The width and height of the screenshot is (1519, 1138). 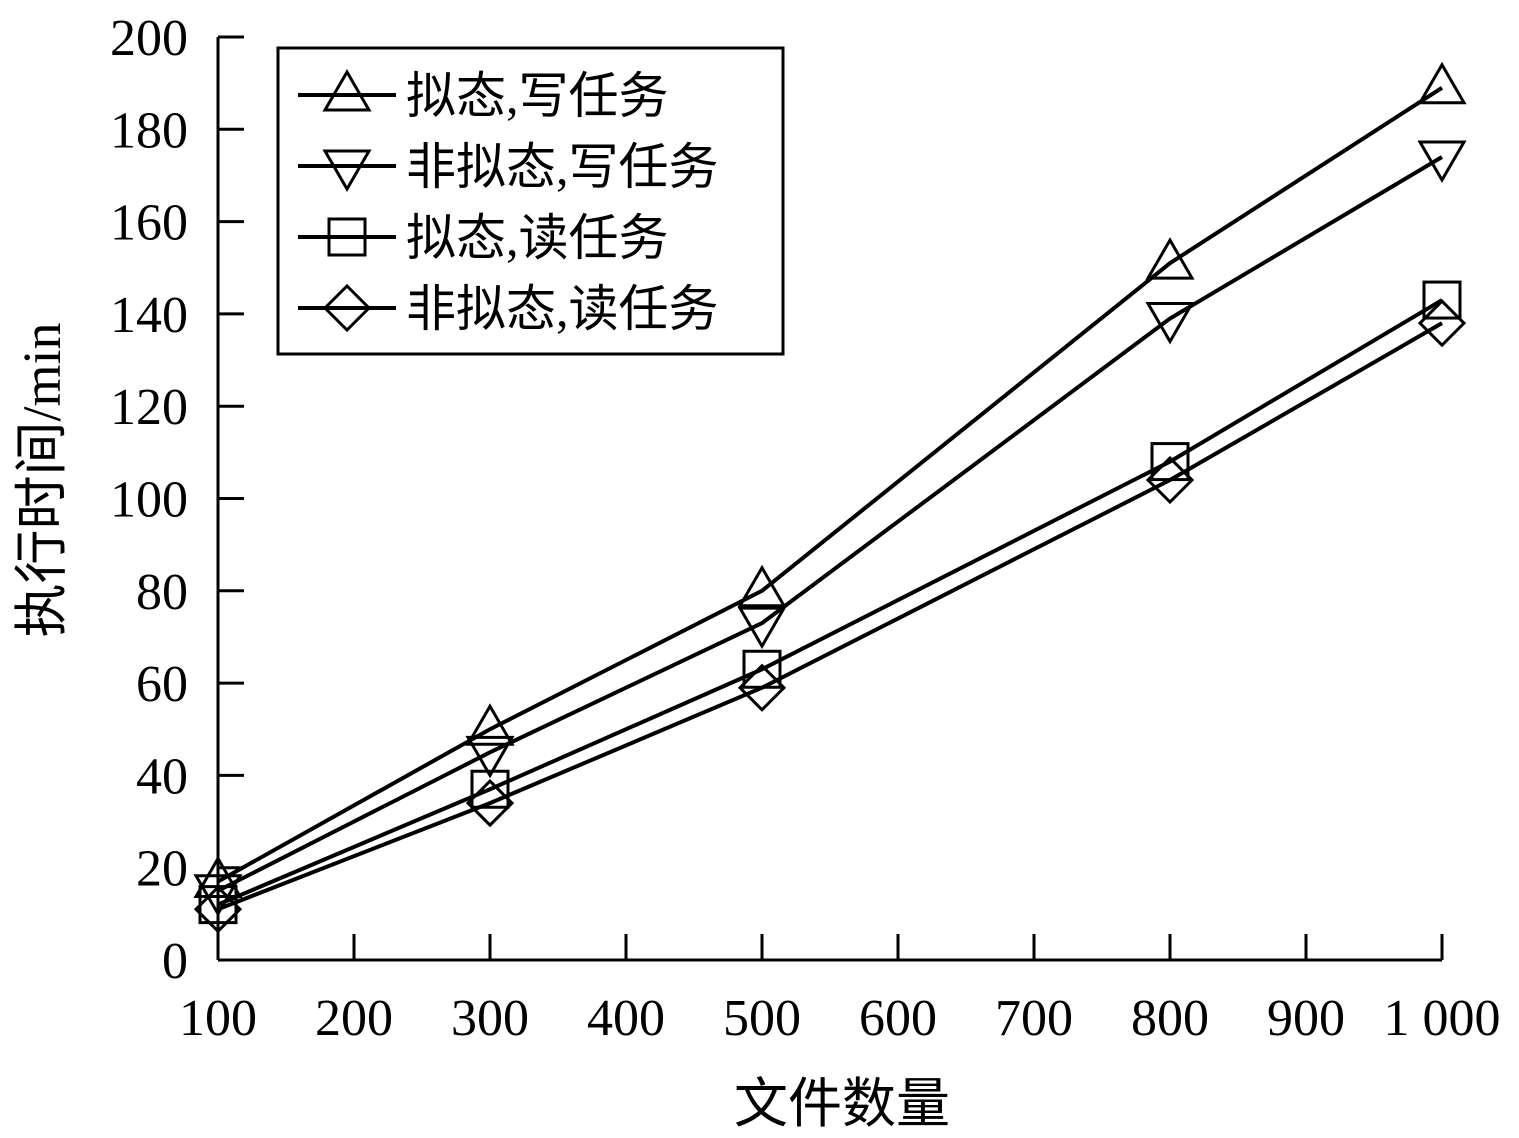 What do you see at coordinates (842, 1104) in the screenshot?
I see `x-axis-title: 文件数量` at bounding box center [842, 1104].